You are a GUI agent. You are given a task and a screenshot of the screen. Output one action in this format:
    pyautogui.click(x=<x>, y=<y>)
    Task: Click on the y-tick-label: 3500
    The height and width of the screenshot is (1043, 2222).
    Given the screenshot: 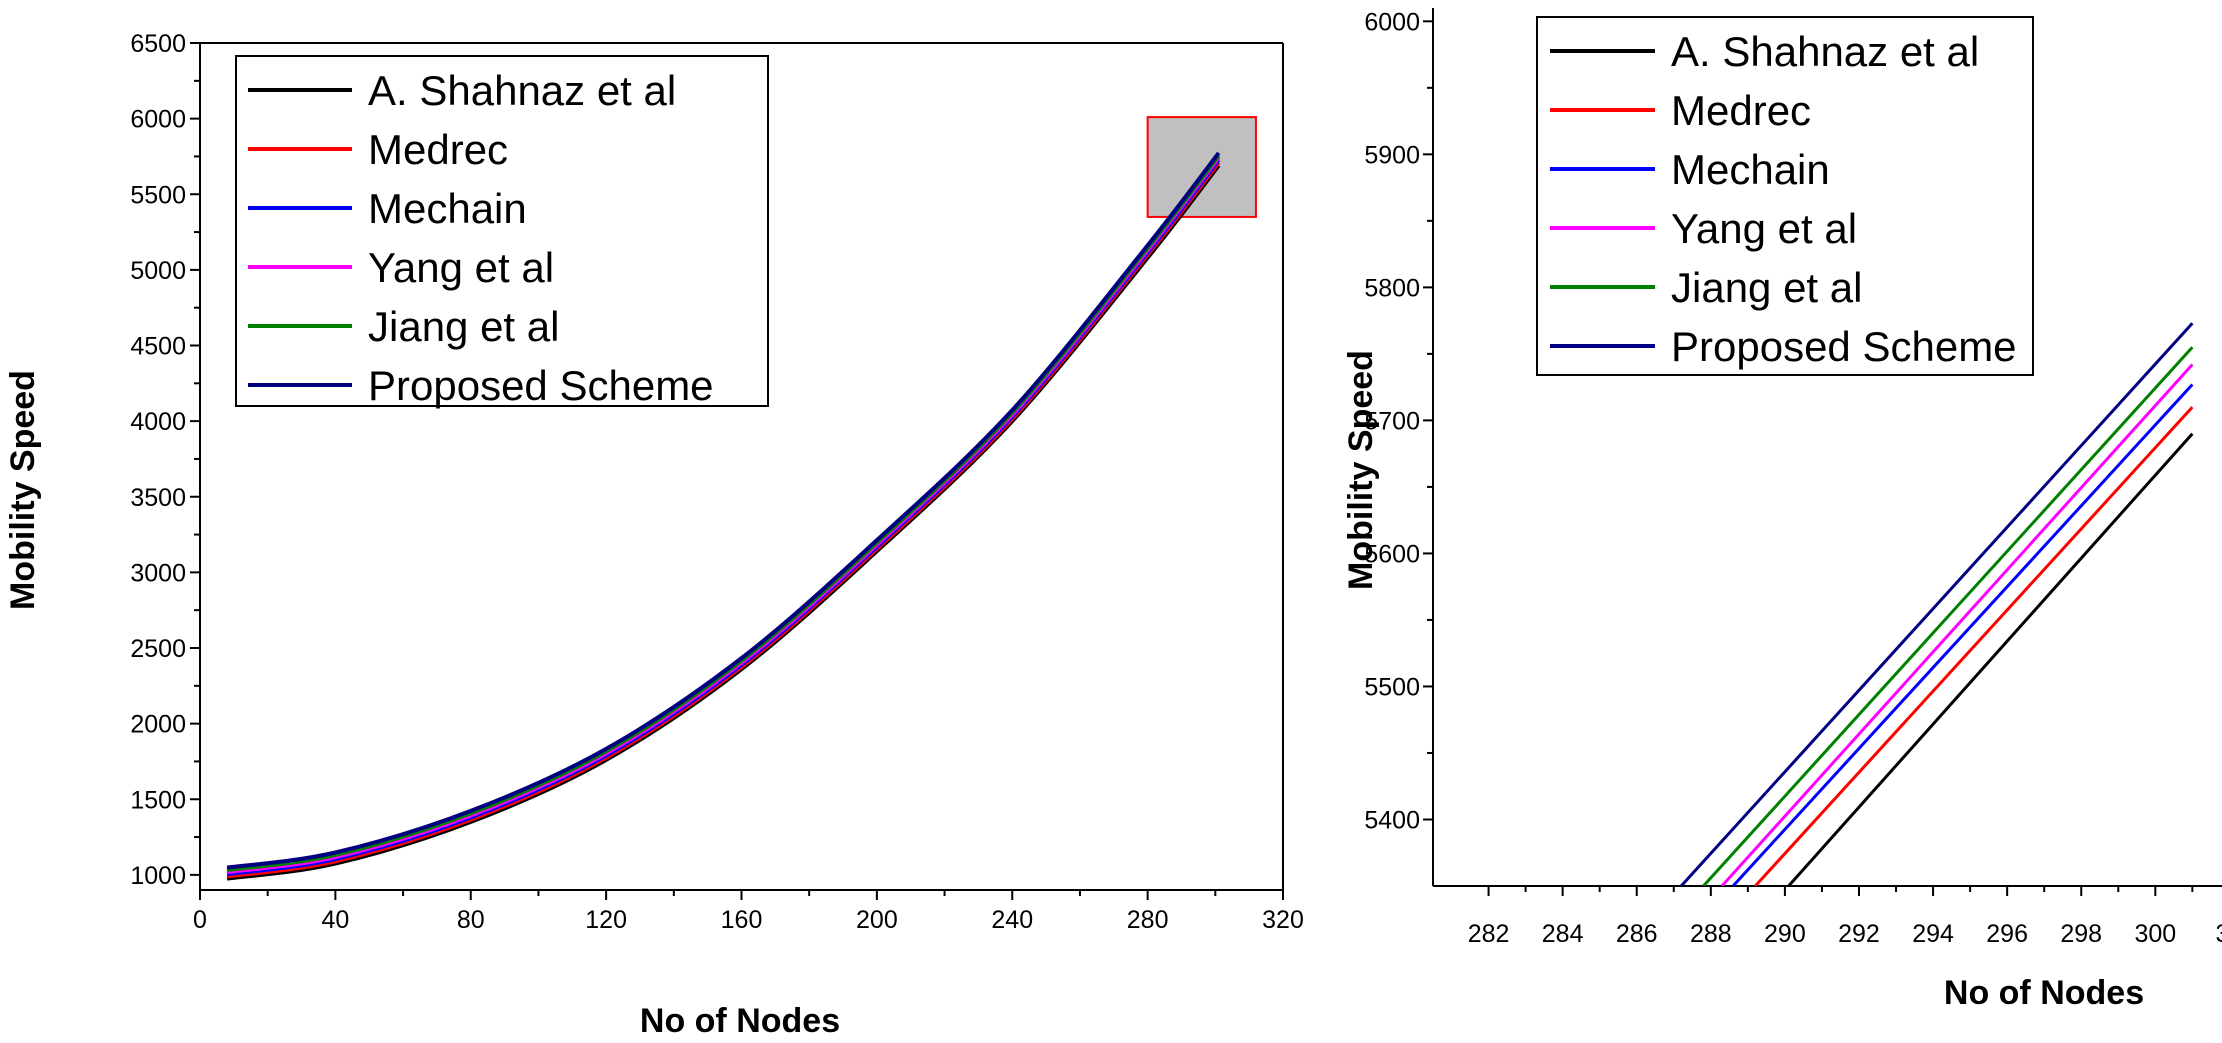 What is the action you would take?
    pyautogui.click(x=158, y=498)
    